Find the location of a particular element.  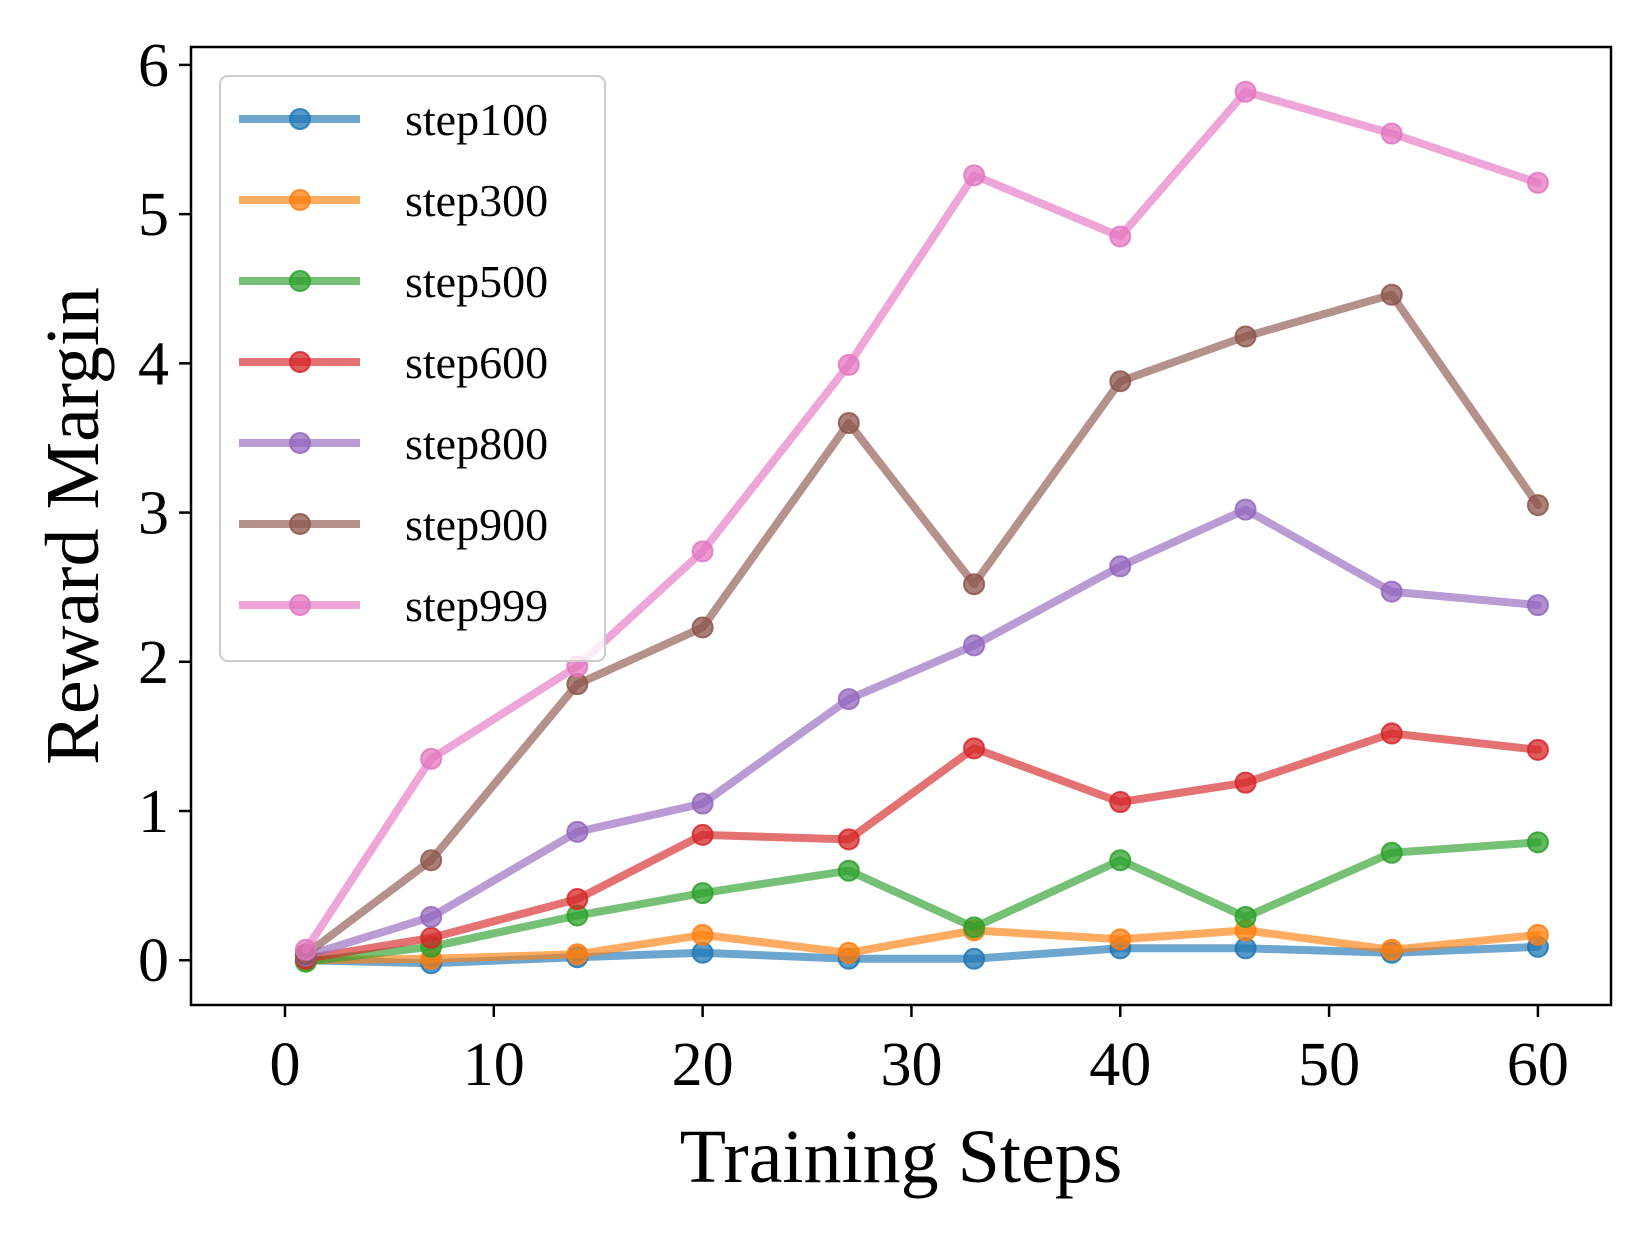

series-step300 is located at coordinates (921, 945).